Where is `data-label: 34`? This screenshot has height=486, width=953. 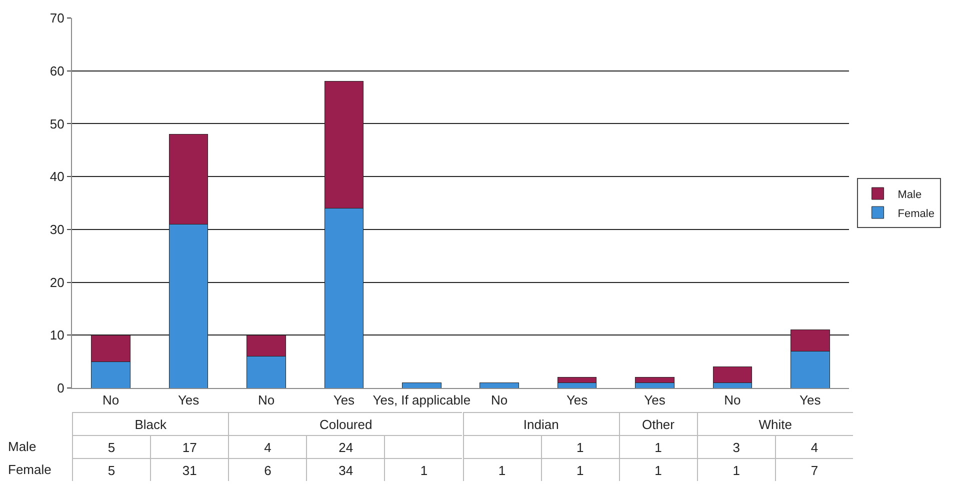 data-label: 34 is located at coordinates (345, 469).